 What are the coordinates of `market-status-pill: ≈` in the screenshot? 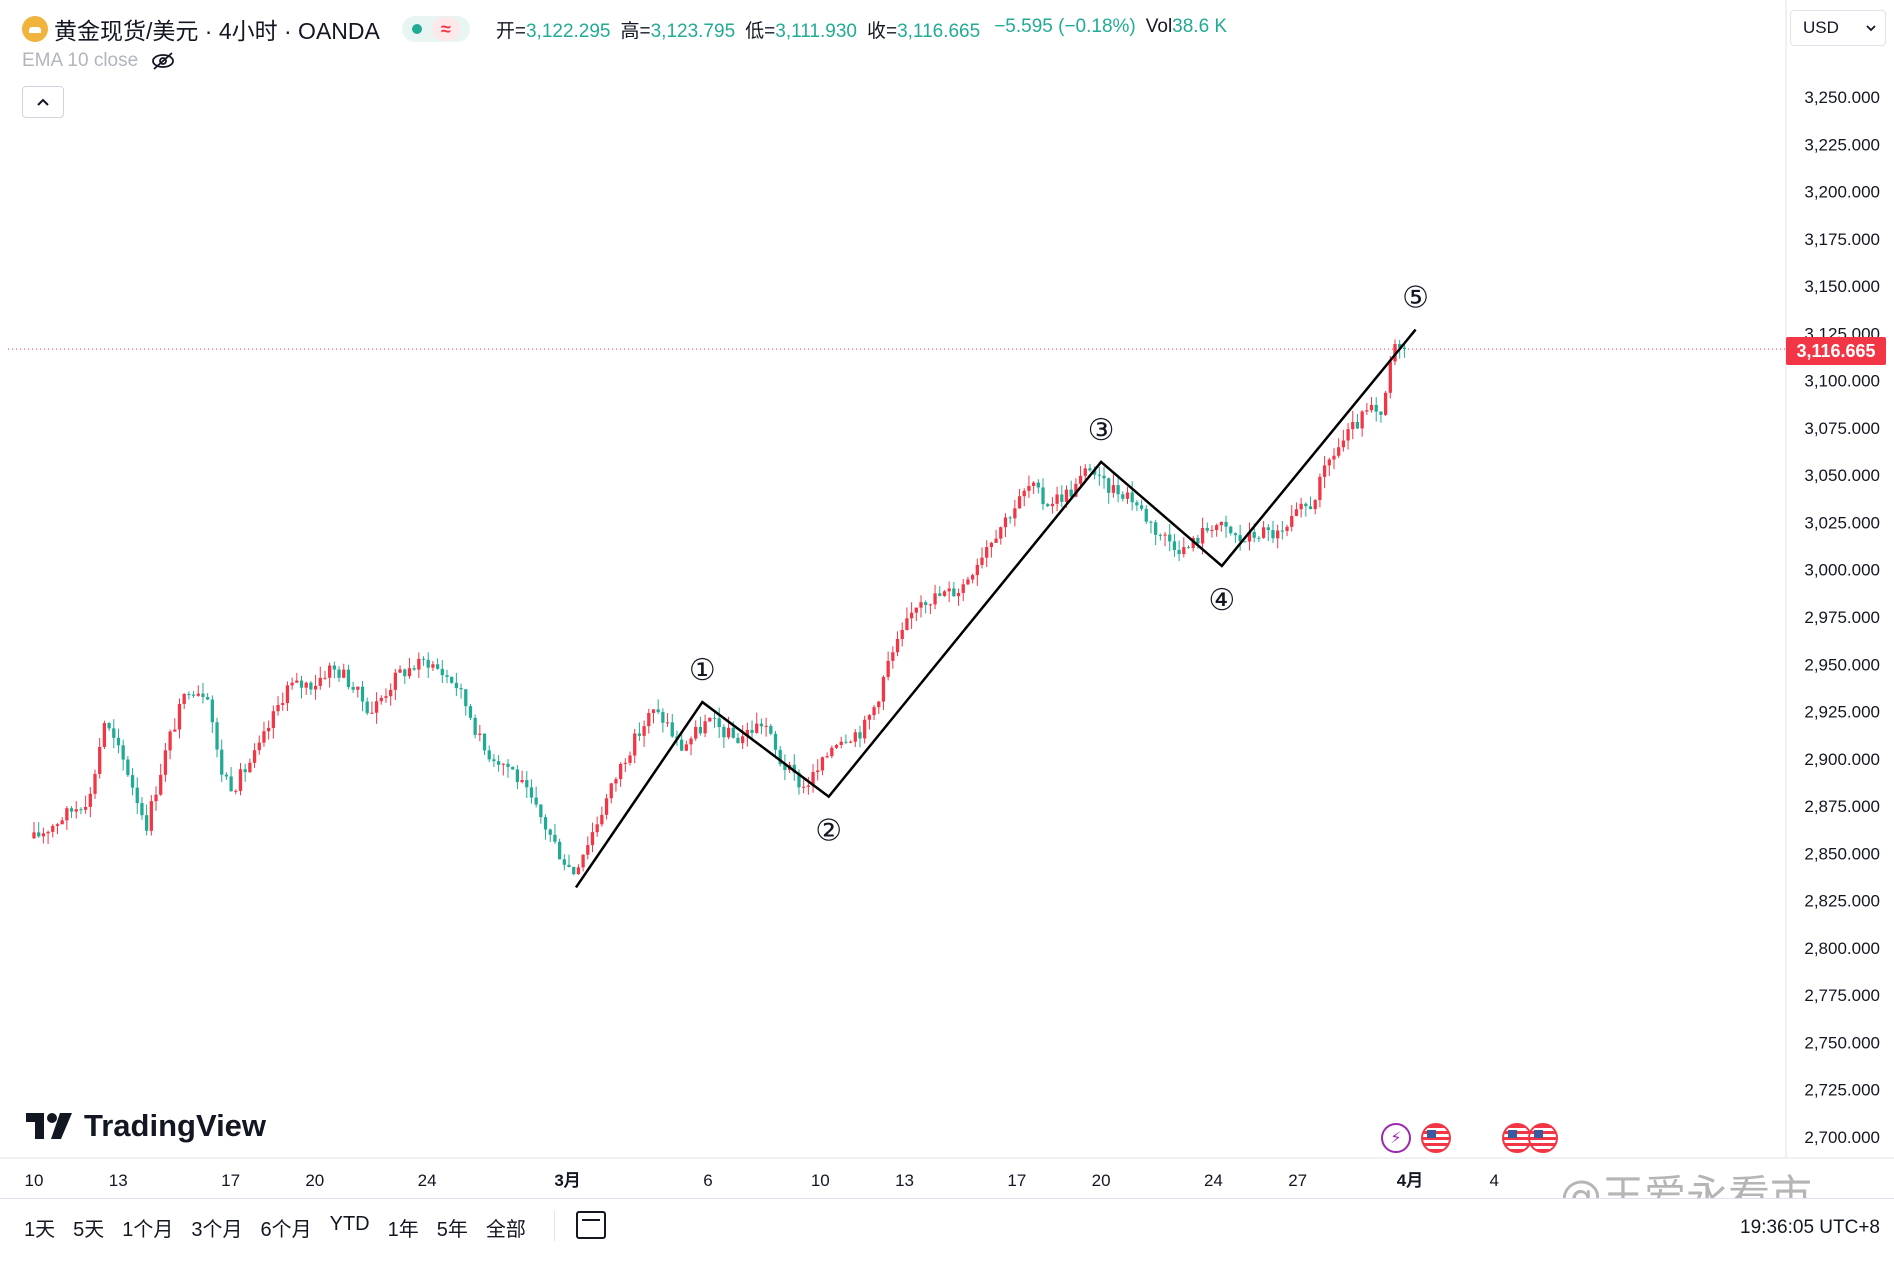 It's located at (435, 29).